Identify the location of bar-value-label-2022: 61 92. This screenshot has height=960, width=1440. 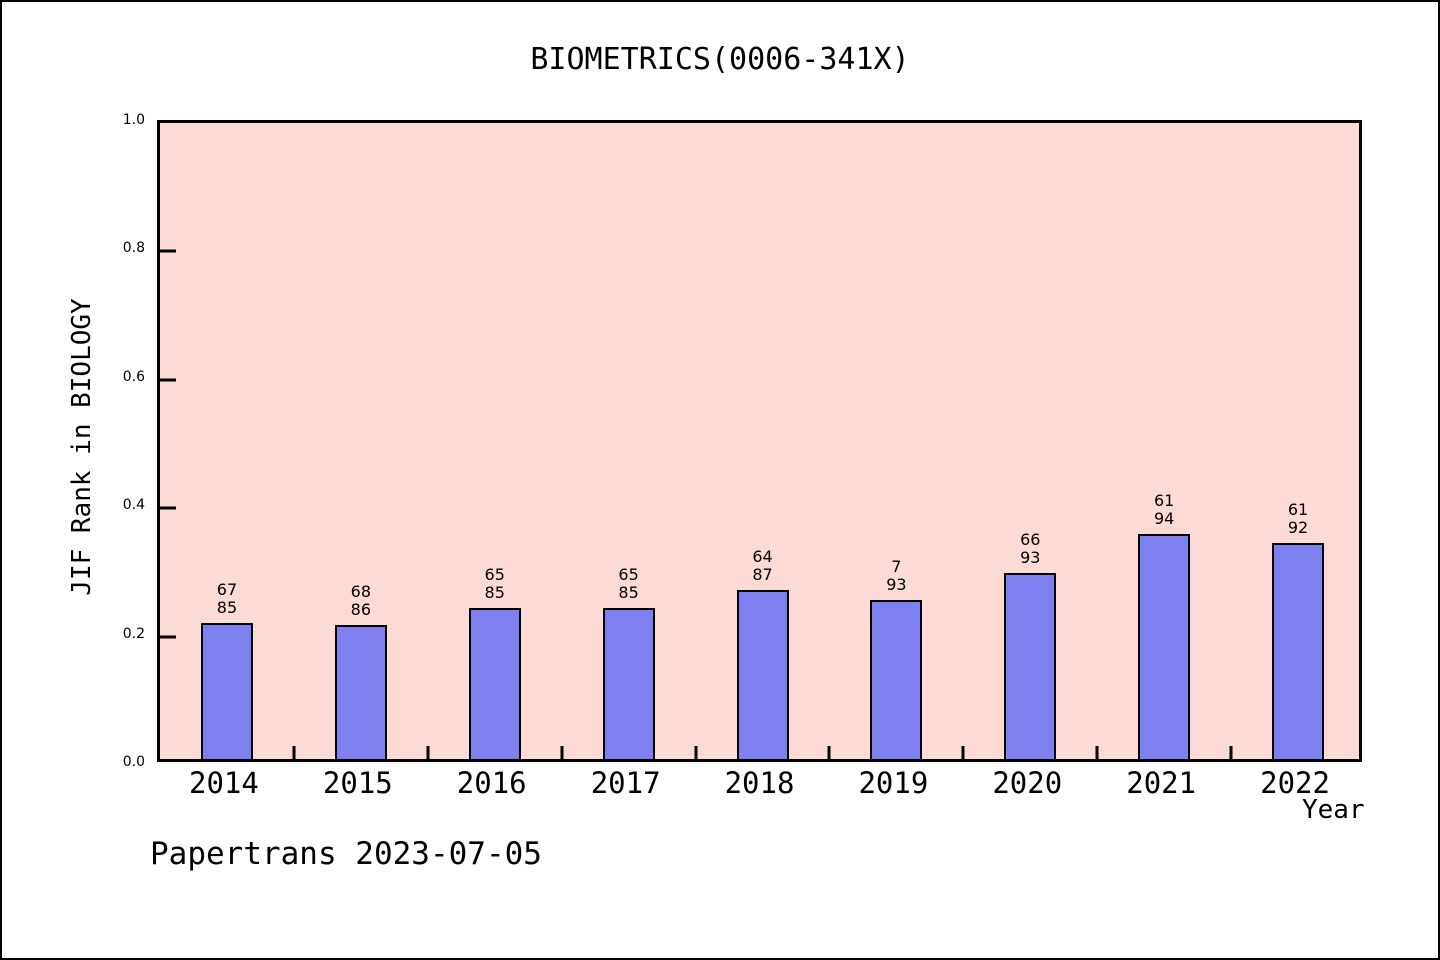
(1298, 518).